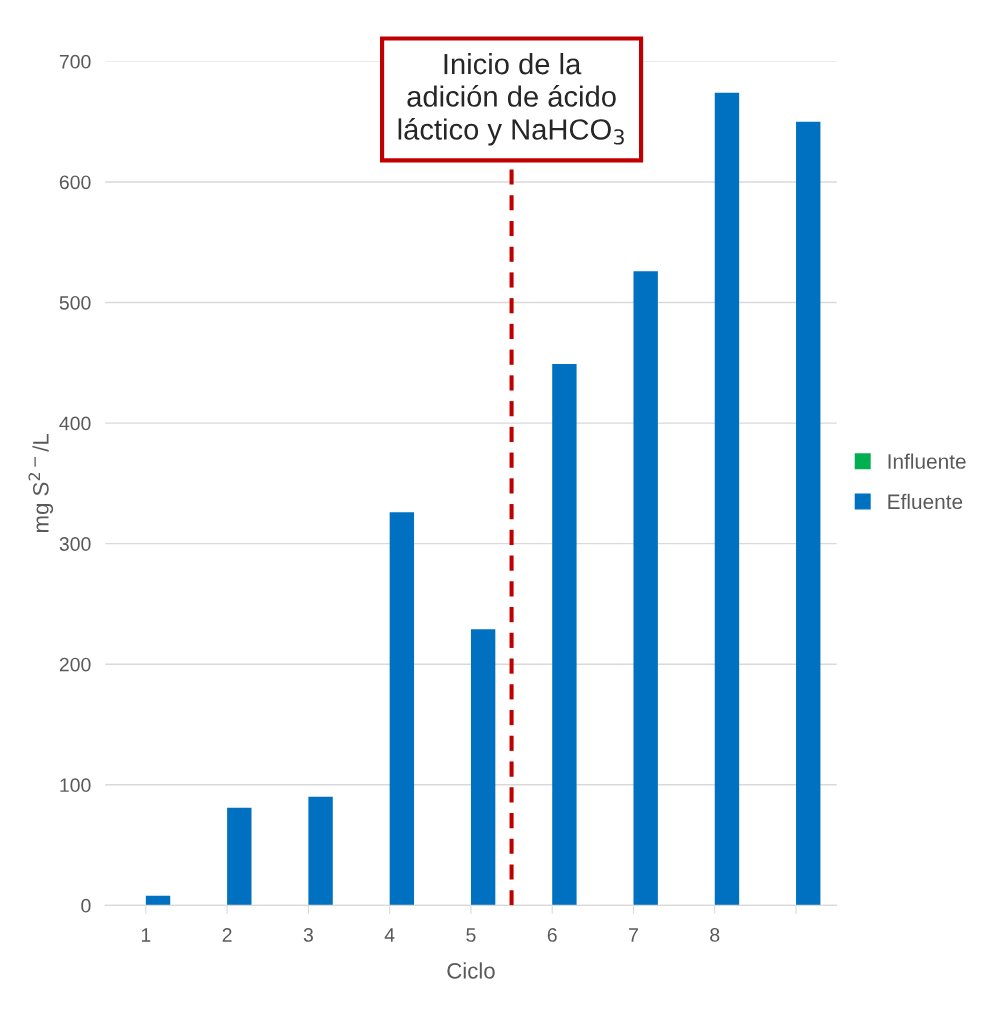  I want to click on y-tick-label: 400, so click(75, 423).